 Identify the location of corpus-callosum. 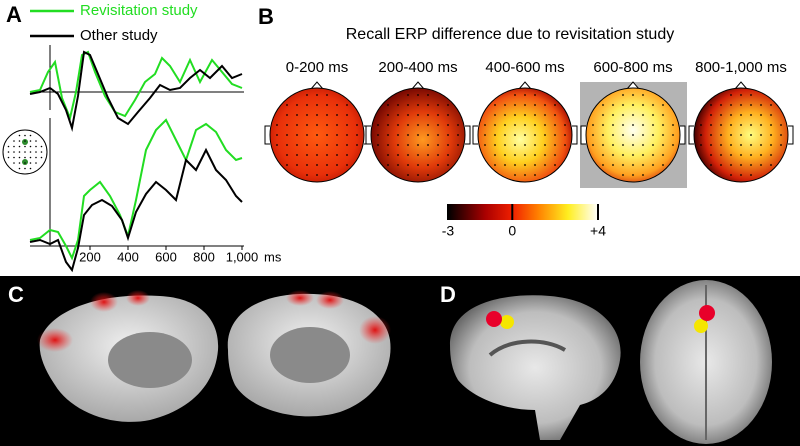
(527, 348).